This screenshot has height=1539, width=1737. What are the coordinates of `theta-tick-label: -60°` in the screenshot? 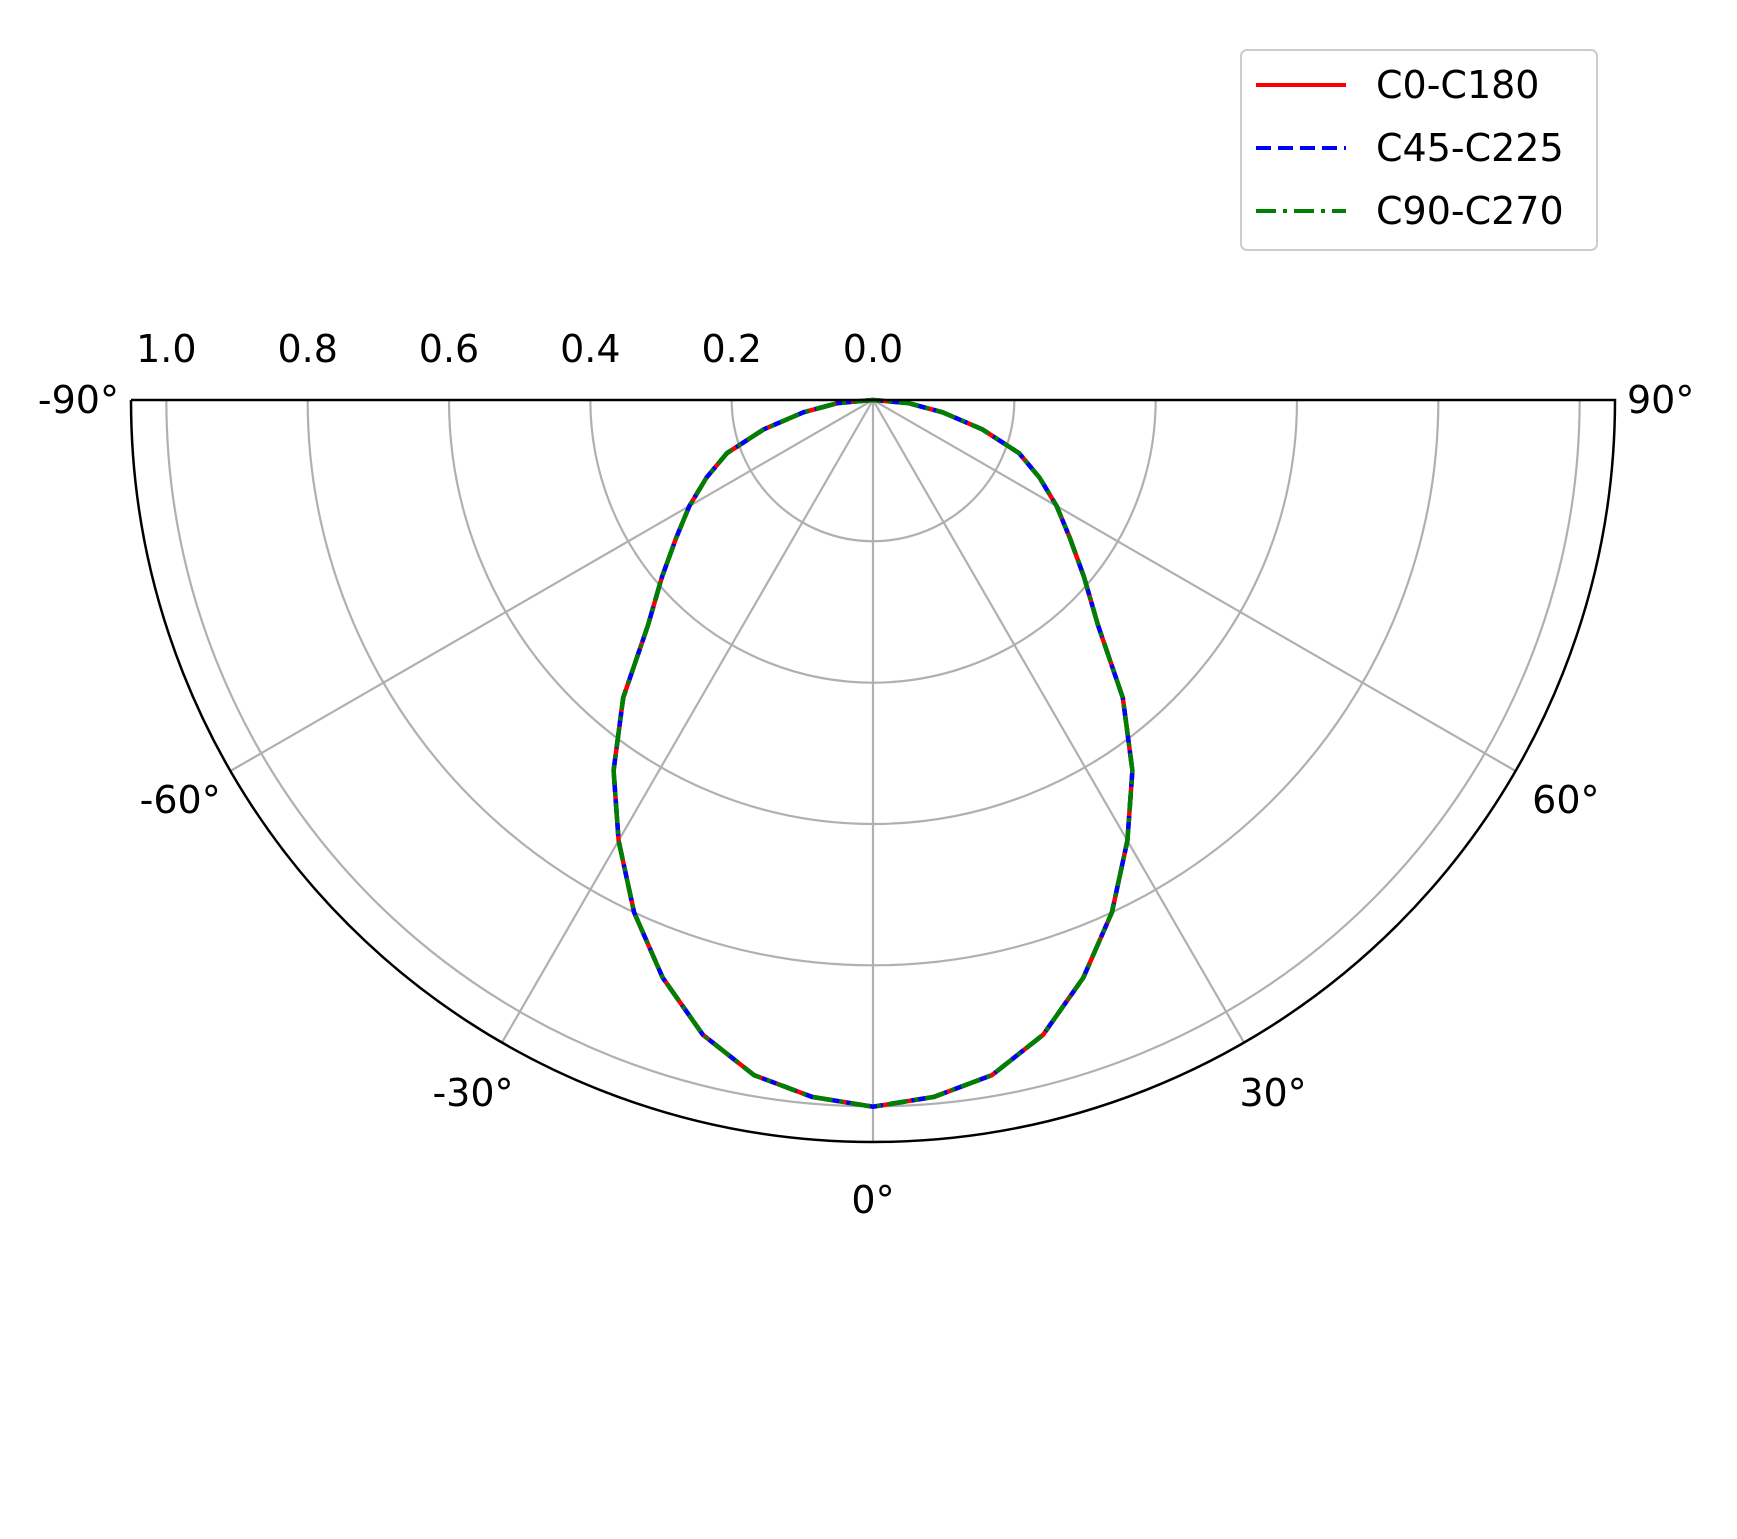 It's located at (180, 800).